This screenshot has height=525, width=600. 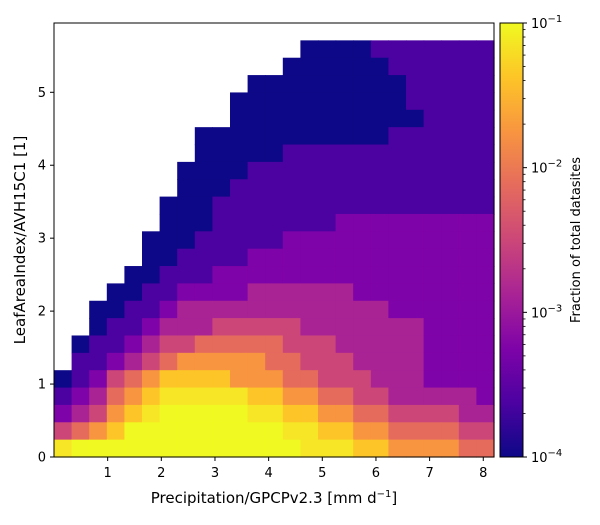 I want to click on x-tick-label: 7, so click(x=429, y=473).